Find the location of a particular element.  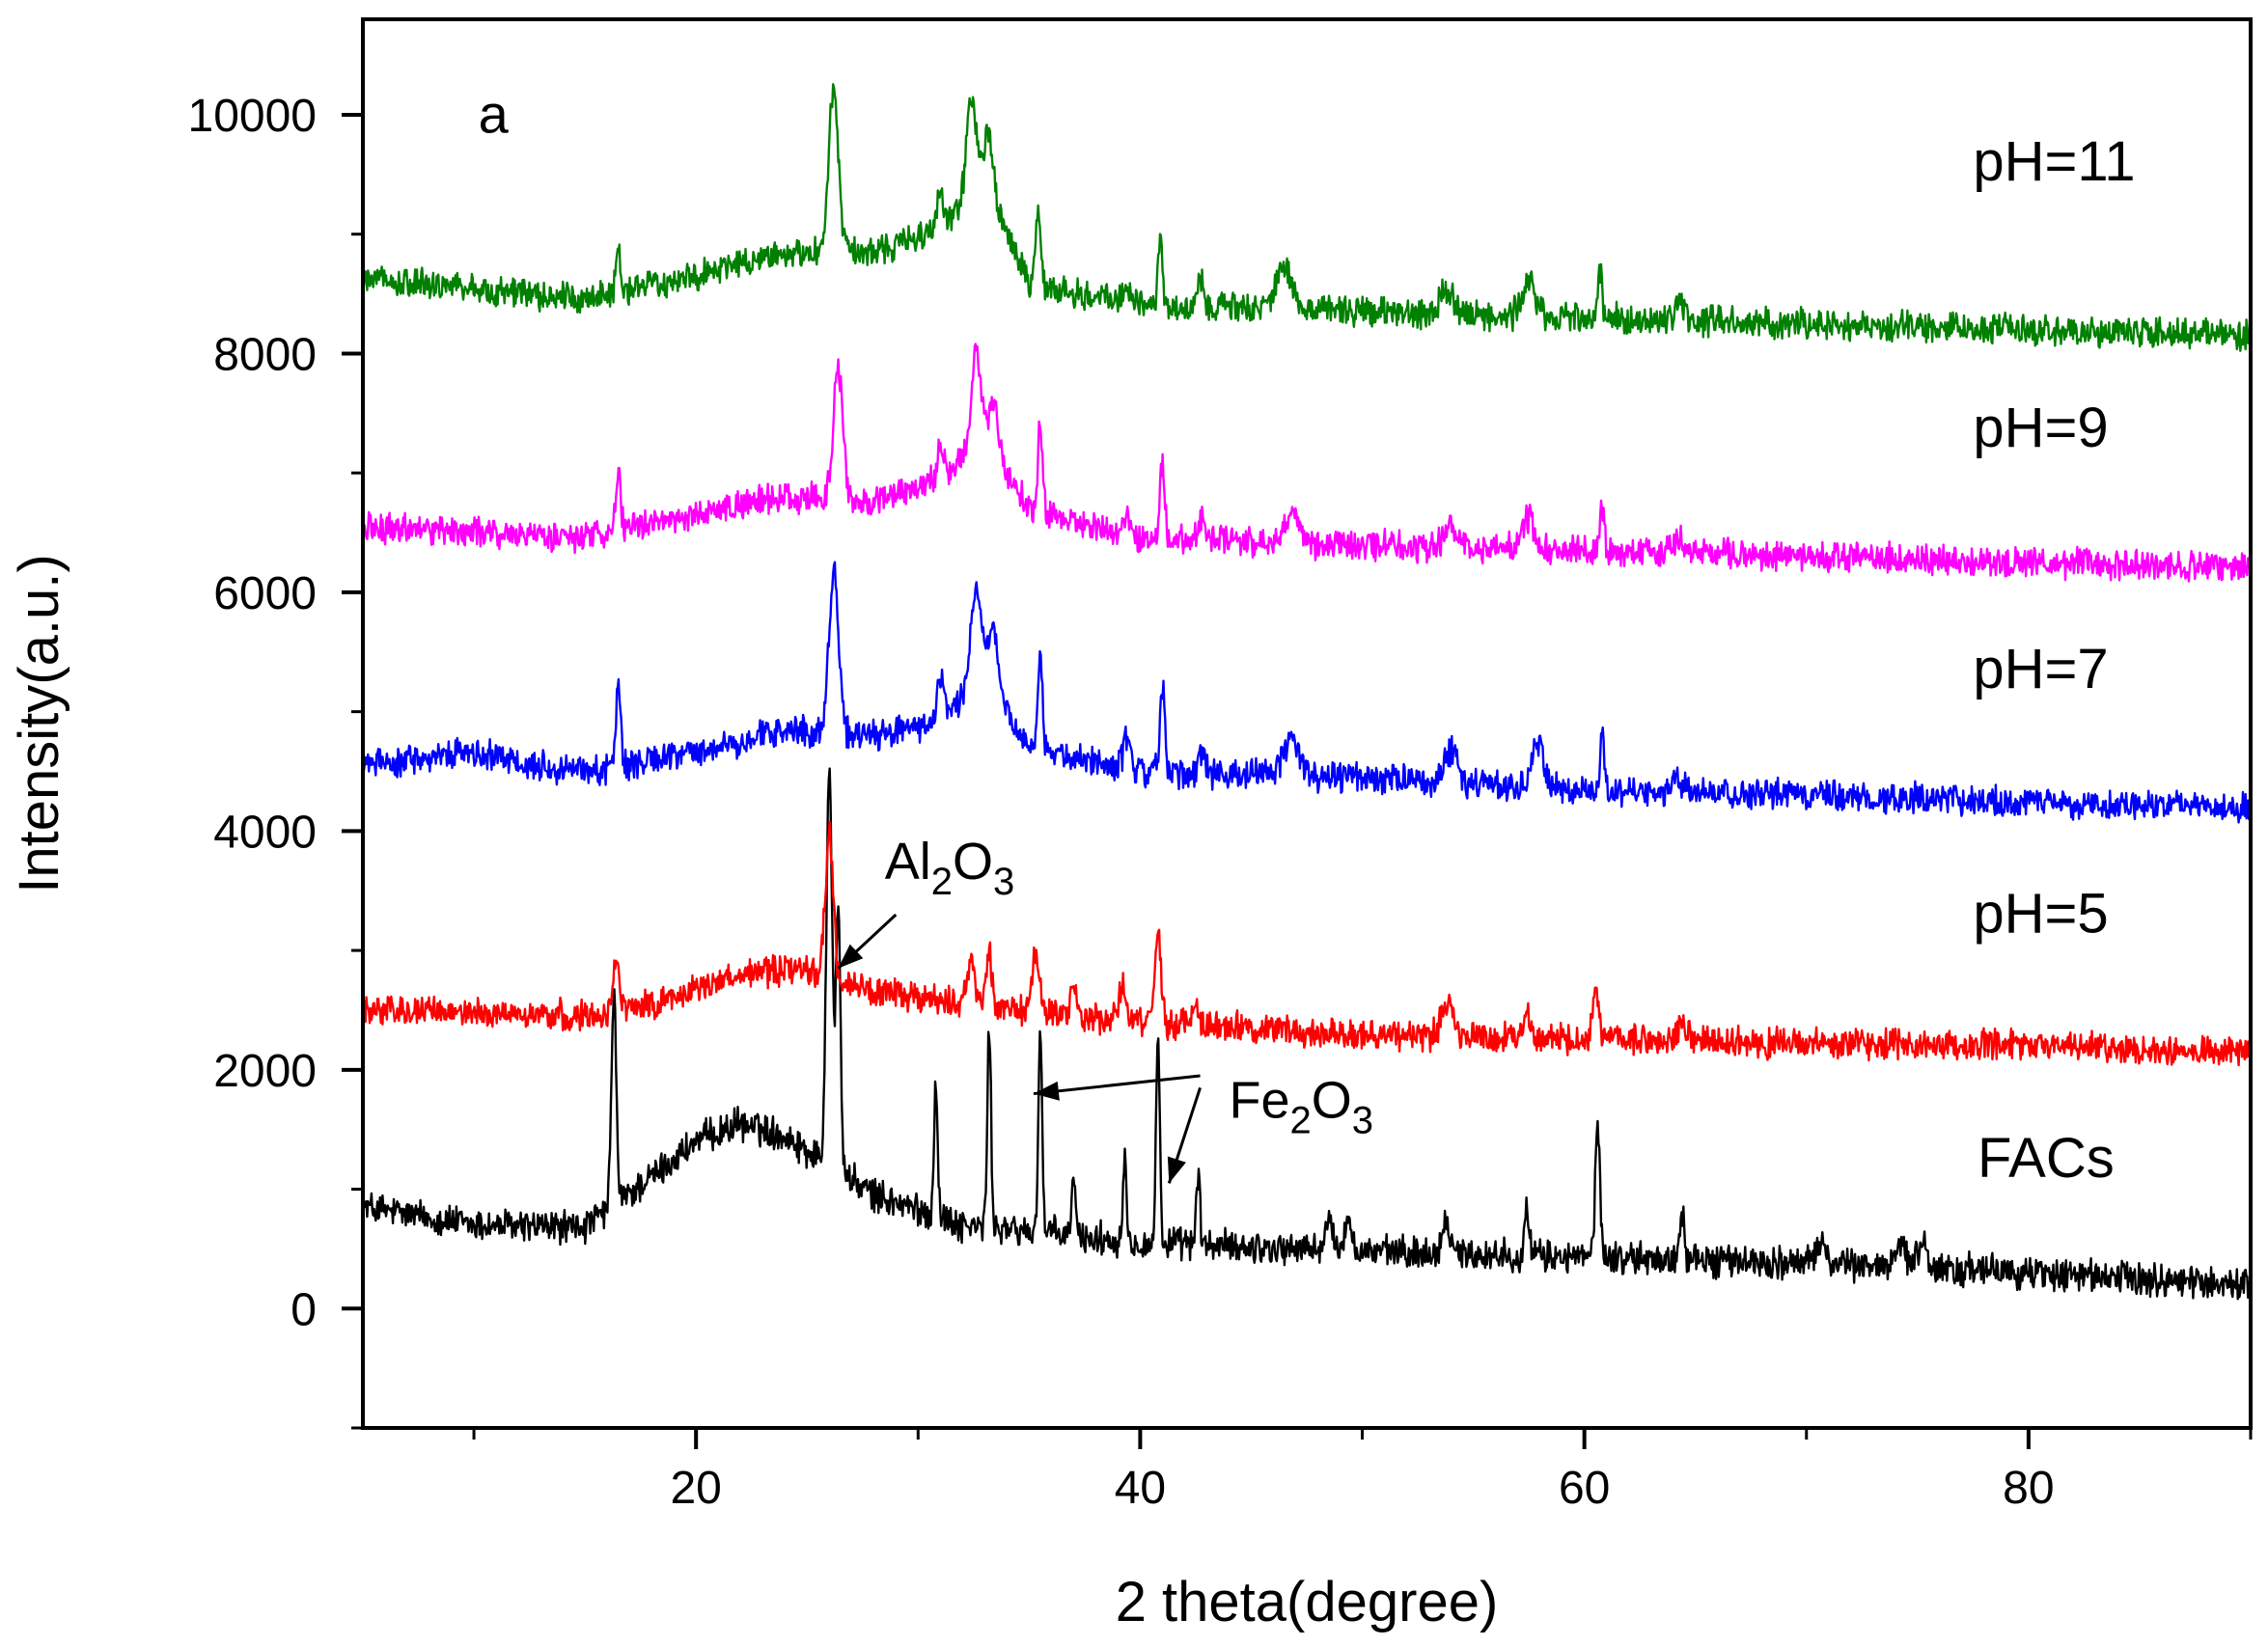

y-tick-label: 4000 is located at coordinates (265, 832).